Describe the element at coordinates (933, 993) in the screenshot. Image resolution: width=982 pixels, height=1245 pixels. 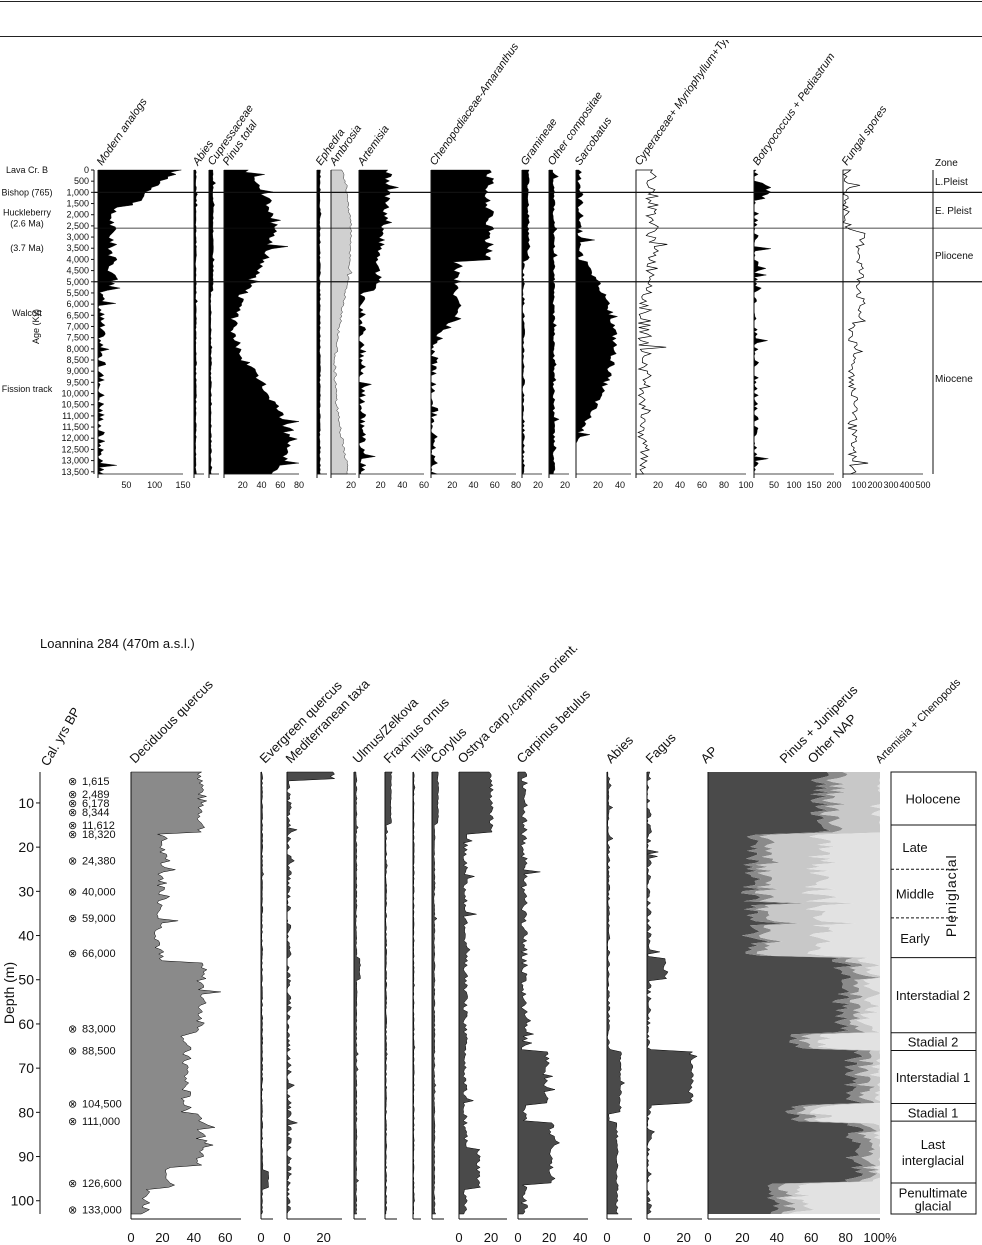
I see `bottom-zone-column` at that location.